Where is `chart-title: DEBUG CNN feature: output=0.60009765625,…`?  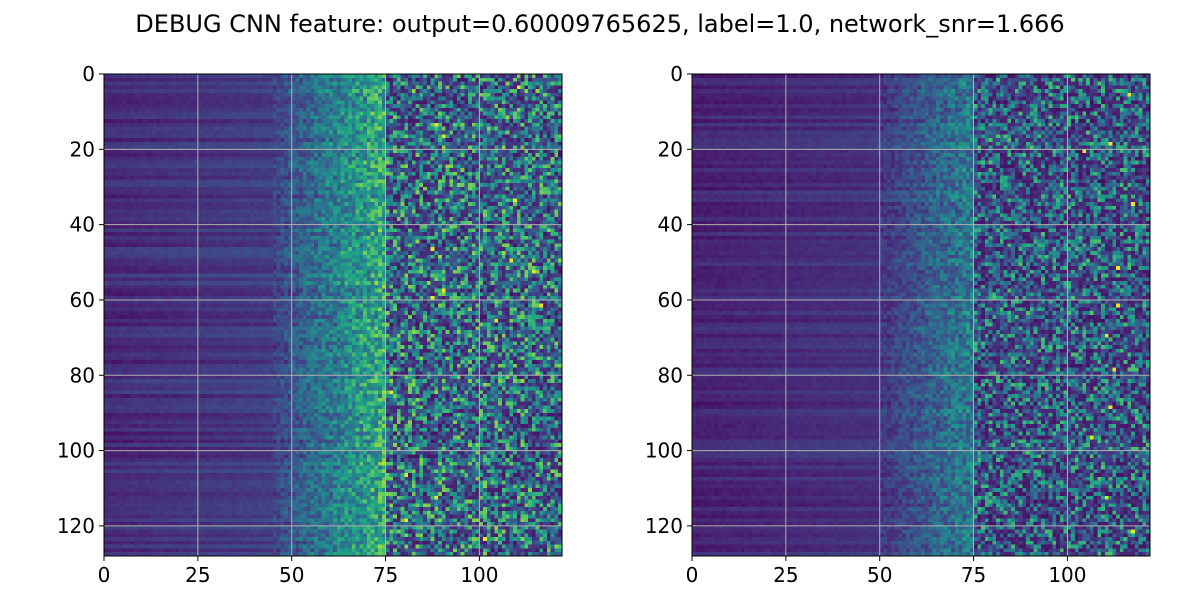
chart-title: DEBUG CNN feature: output=0.60009765625,… is located at coordinates (599, 24).